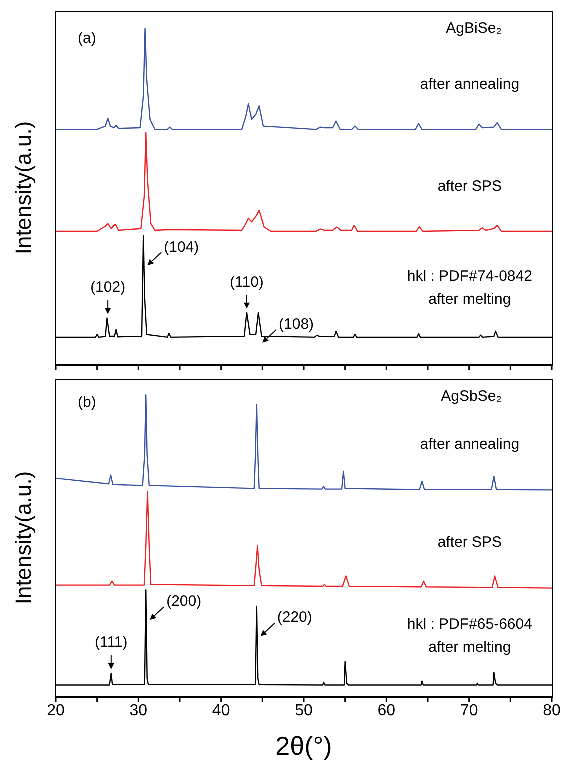  What do you see at coordinates (474, 28) in the screenshot?
I see `chart-title: AgBiSe₂` at bounding box center [474, 28].